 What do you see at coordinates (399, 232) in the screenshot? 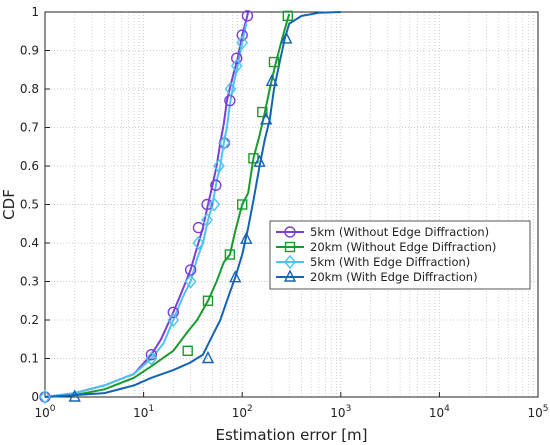
I see `legend-label-1: 5km (Without Edge Diffraction)` at bounding box center [399, 232].